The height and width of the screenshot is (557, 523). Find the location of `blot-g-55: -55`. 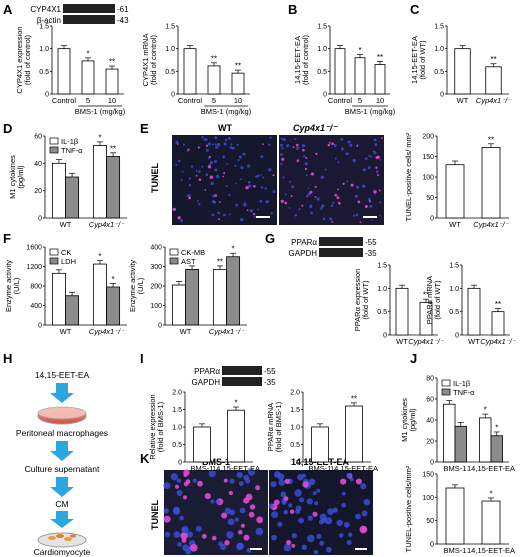

blot-g-55: -55 is located at coordinates (371, 242).